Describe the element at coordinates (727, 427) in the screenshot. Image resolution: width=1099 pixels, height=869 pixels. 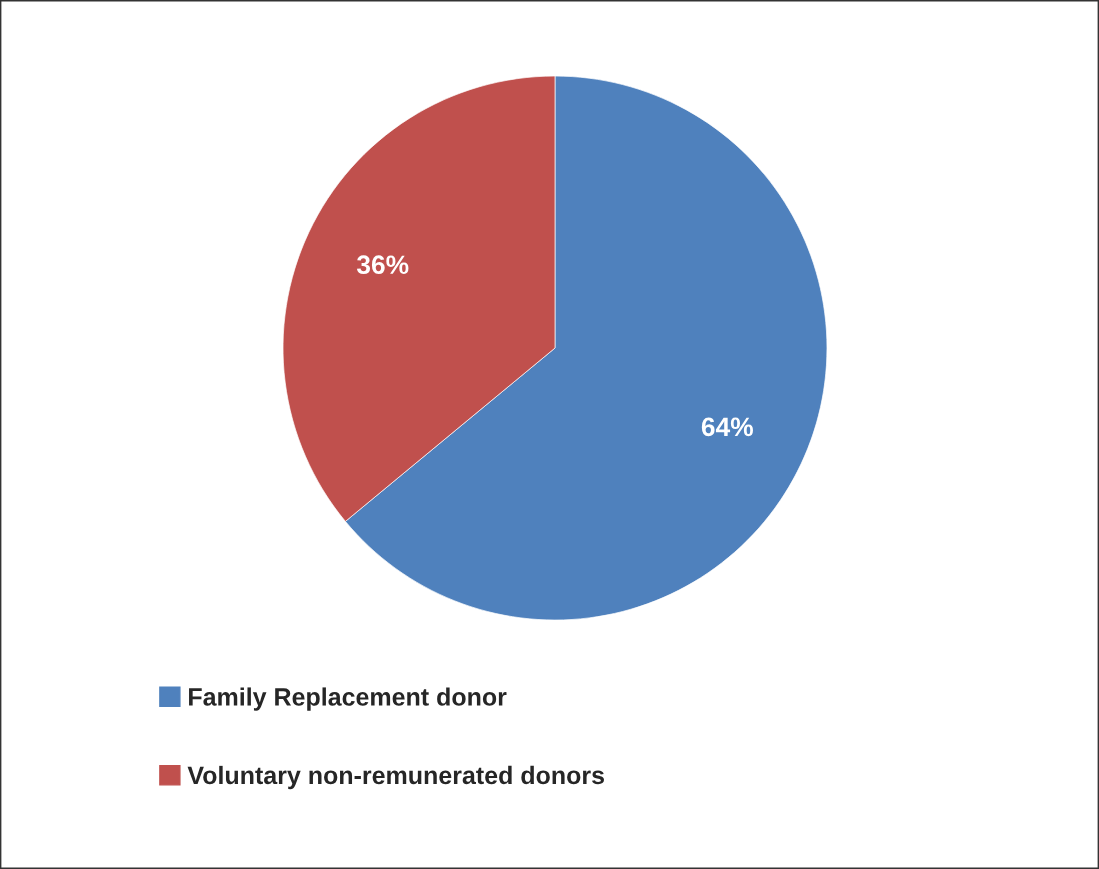
I see `data-label: 64%` at that location.